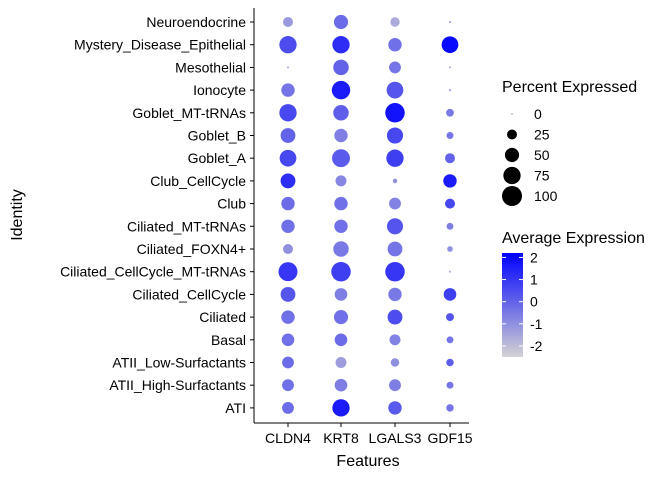 This screenshot has height=485, width=672. What do you see at coordinates (288, 249) in the screenshot?
I see `dot-cldn4-ciliated-foxn4-` at bounding box center [288, 249].